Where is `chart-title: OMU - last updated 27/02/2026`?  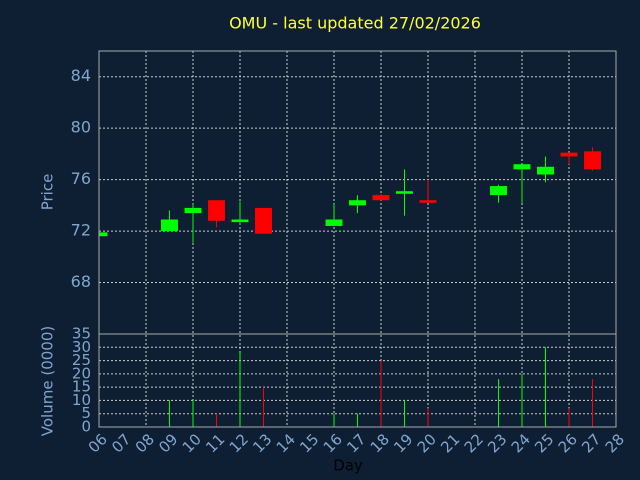
chart-title: OMU - last updated 27/02/2026 is located at coordinates (355, 23).